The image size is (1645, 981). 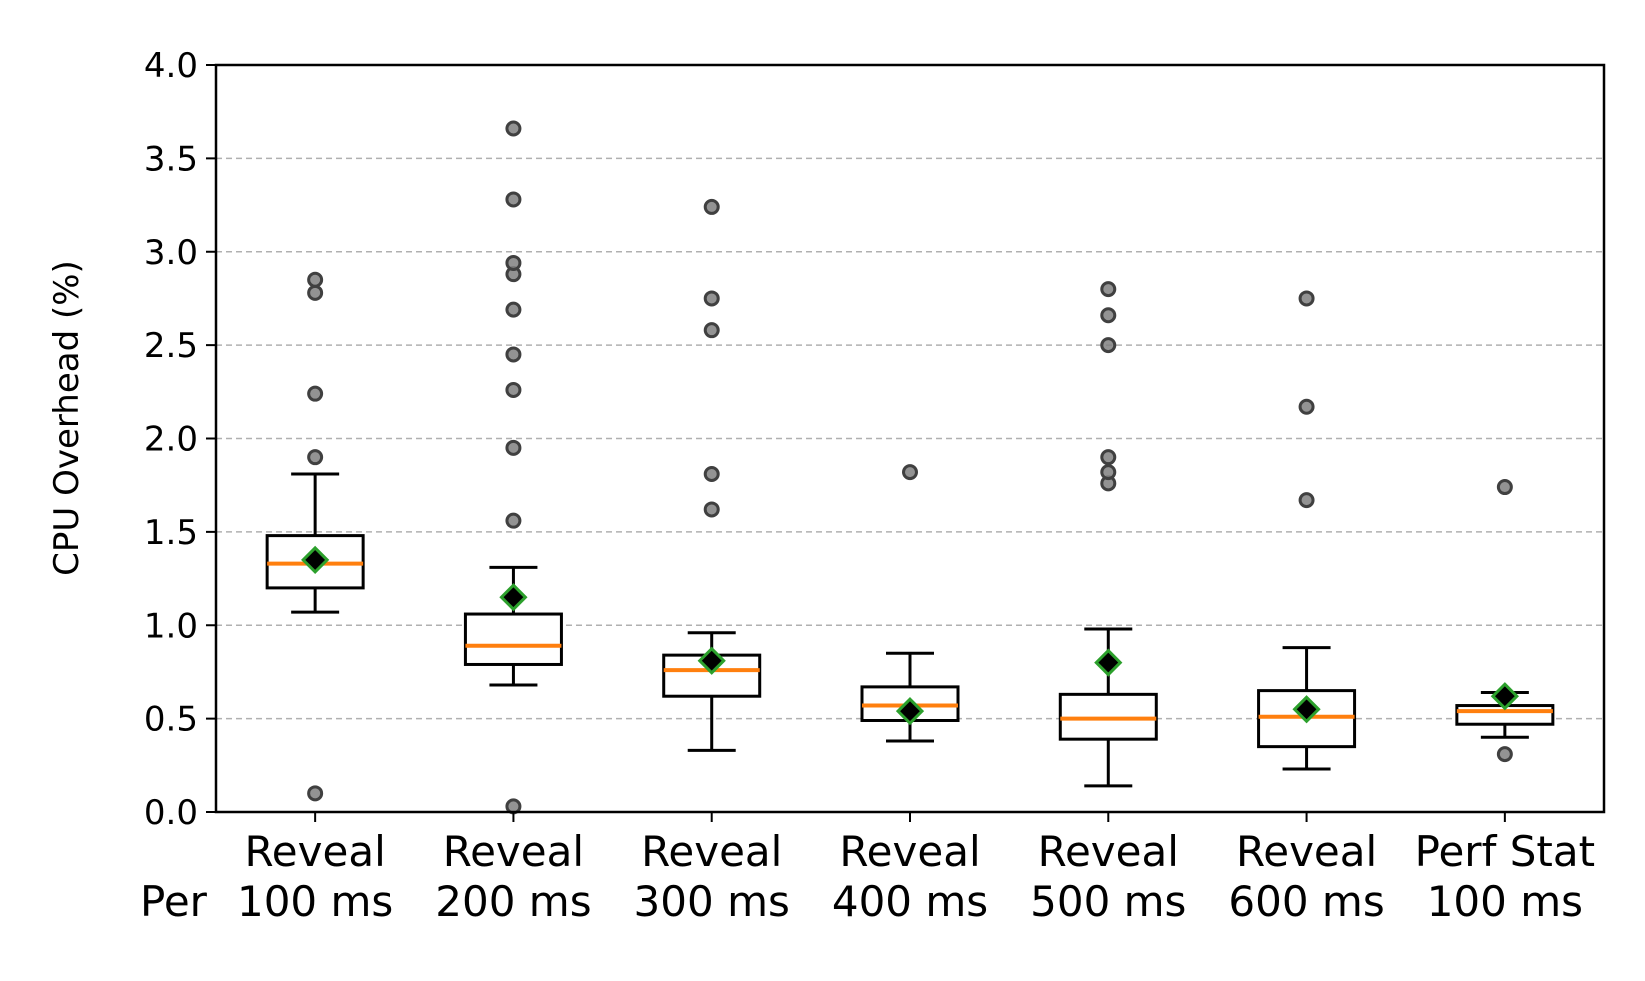 I want to click on x-category-label-line2: 300 ms, so click(x=712, y=901).